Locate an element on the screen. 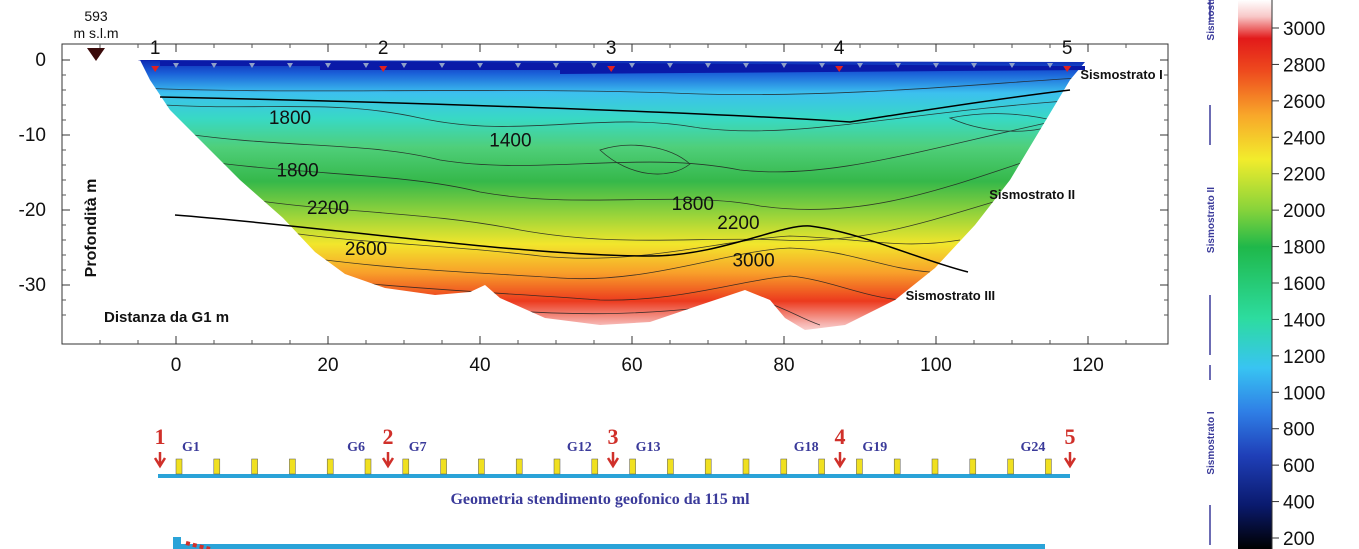  shotpoint-label: 4 is located at coordinates (839, 48).